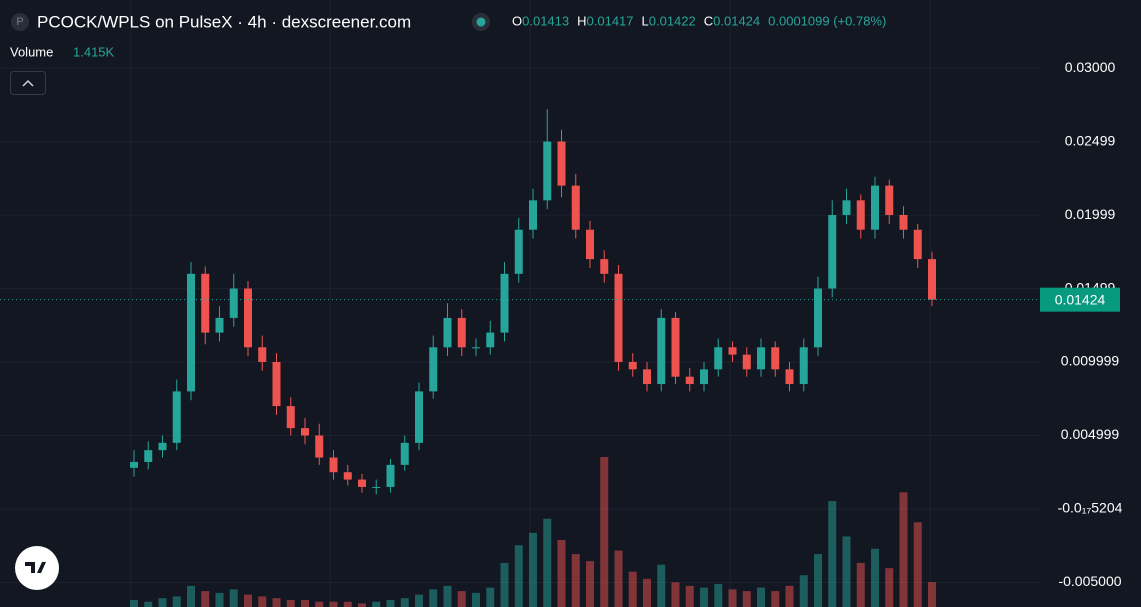 The height and width of the screenshot is (607, 1141). I want to click on y-tick-label: 0.009999, so click(1090, 361).